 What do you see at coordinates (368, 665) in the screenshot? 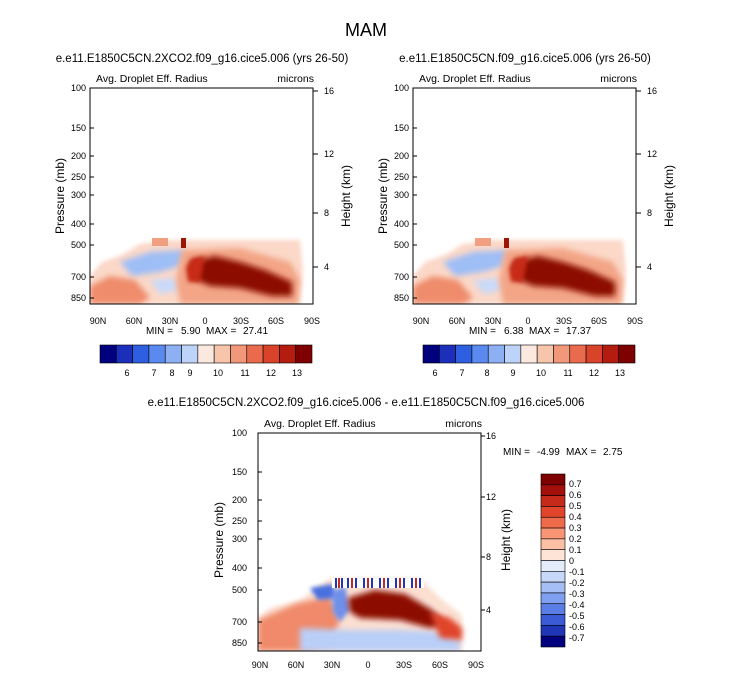
I see `panel-diff-x-ticks: 90N 60N 30N 0 30S 60S 90S` at bounding box center [368, 665].